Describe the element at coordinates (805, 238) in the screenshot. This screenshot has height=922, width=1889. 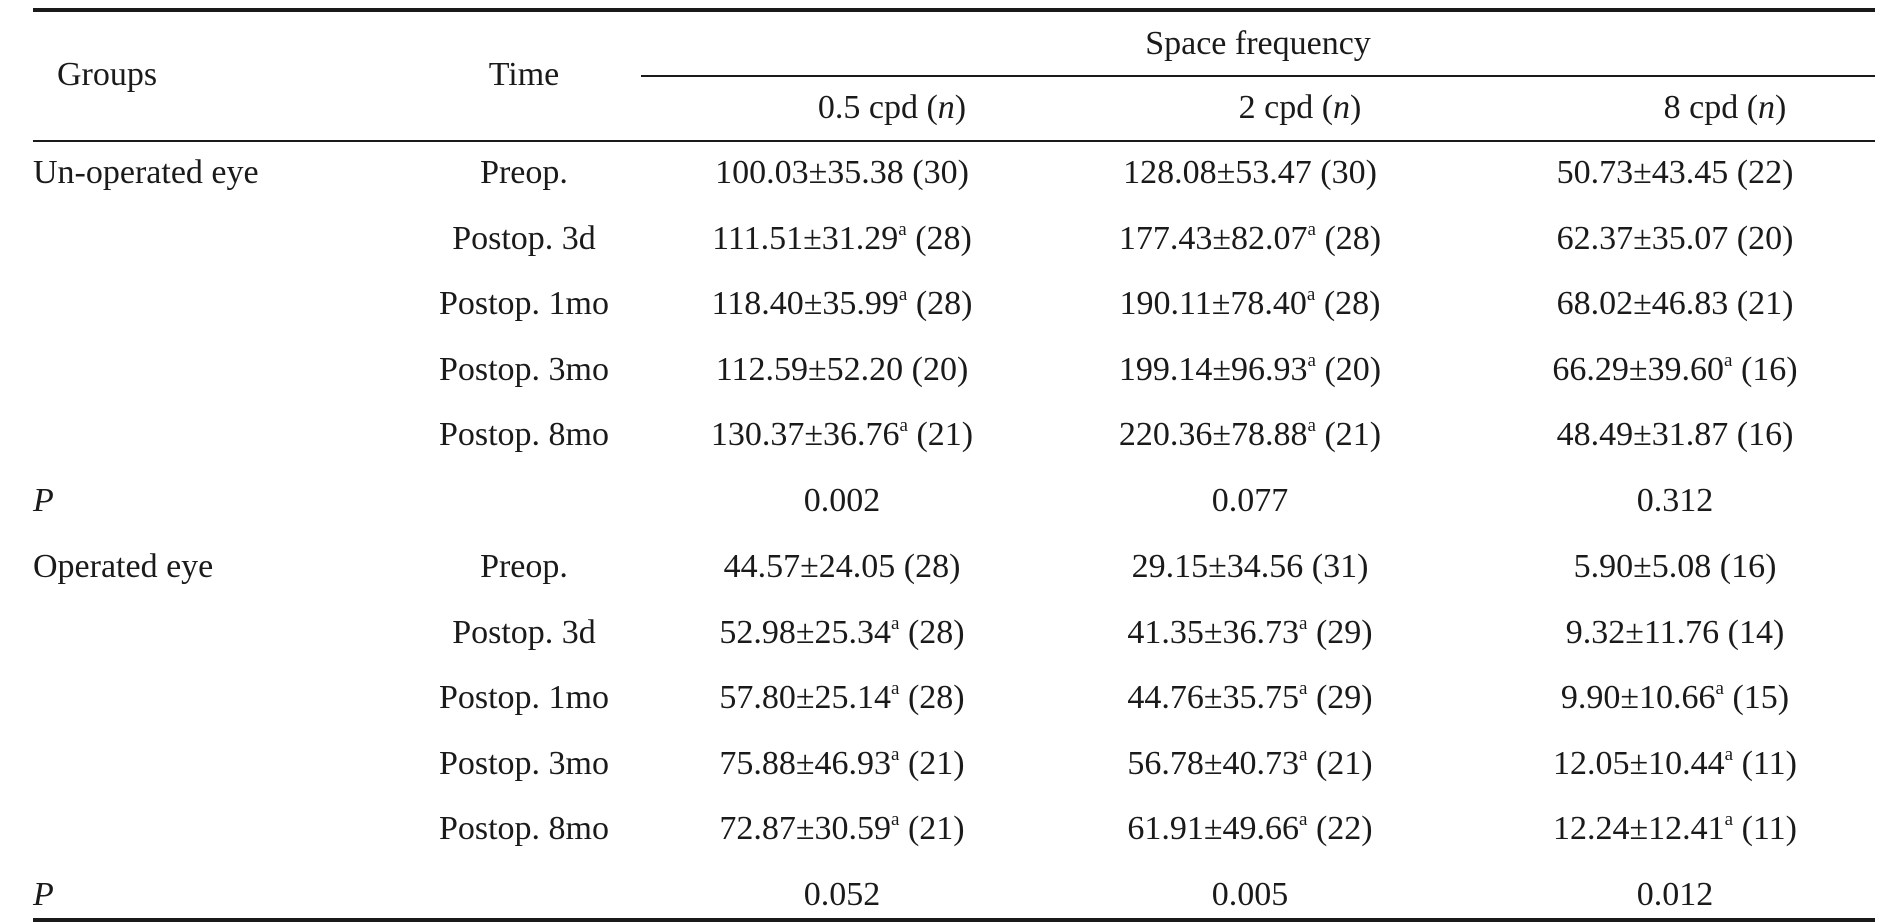
I see `mean-sd: 111.51±31.29` at that location.